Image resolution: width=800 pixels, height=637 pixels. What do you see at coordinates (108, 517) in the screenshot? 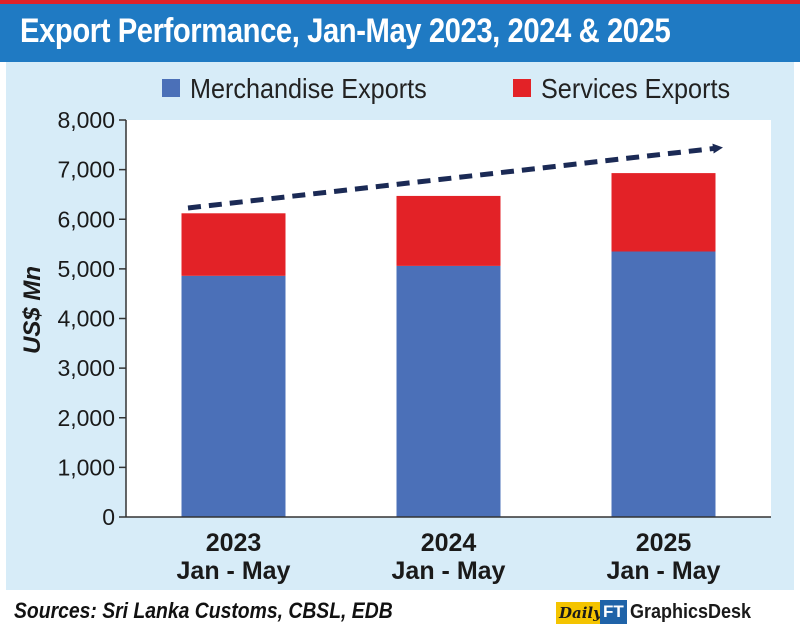
I see `y-tick-label: 0` at bounding box center [108, 517].